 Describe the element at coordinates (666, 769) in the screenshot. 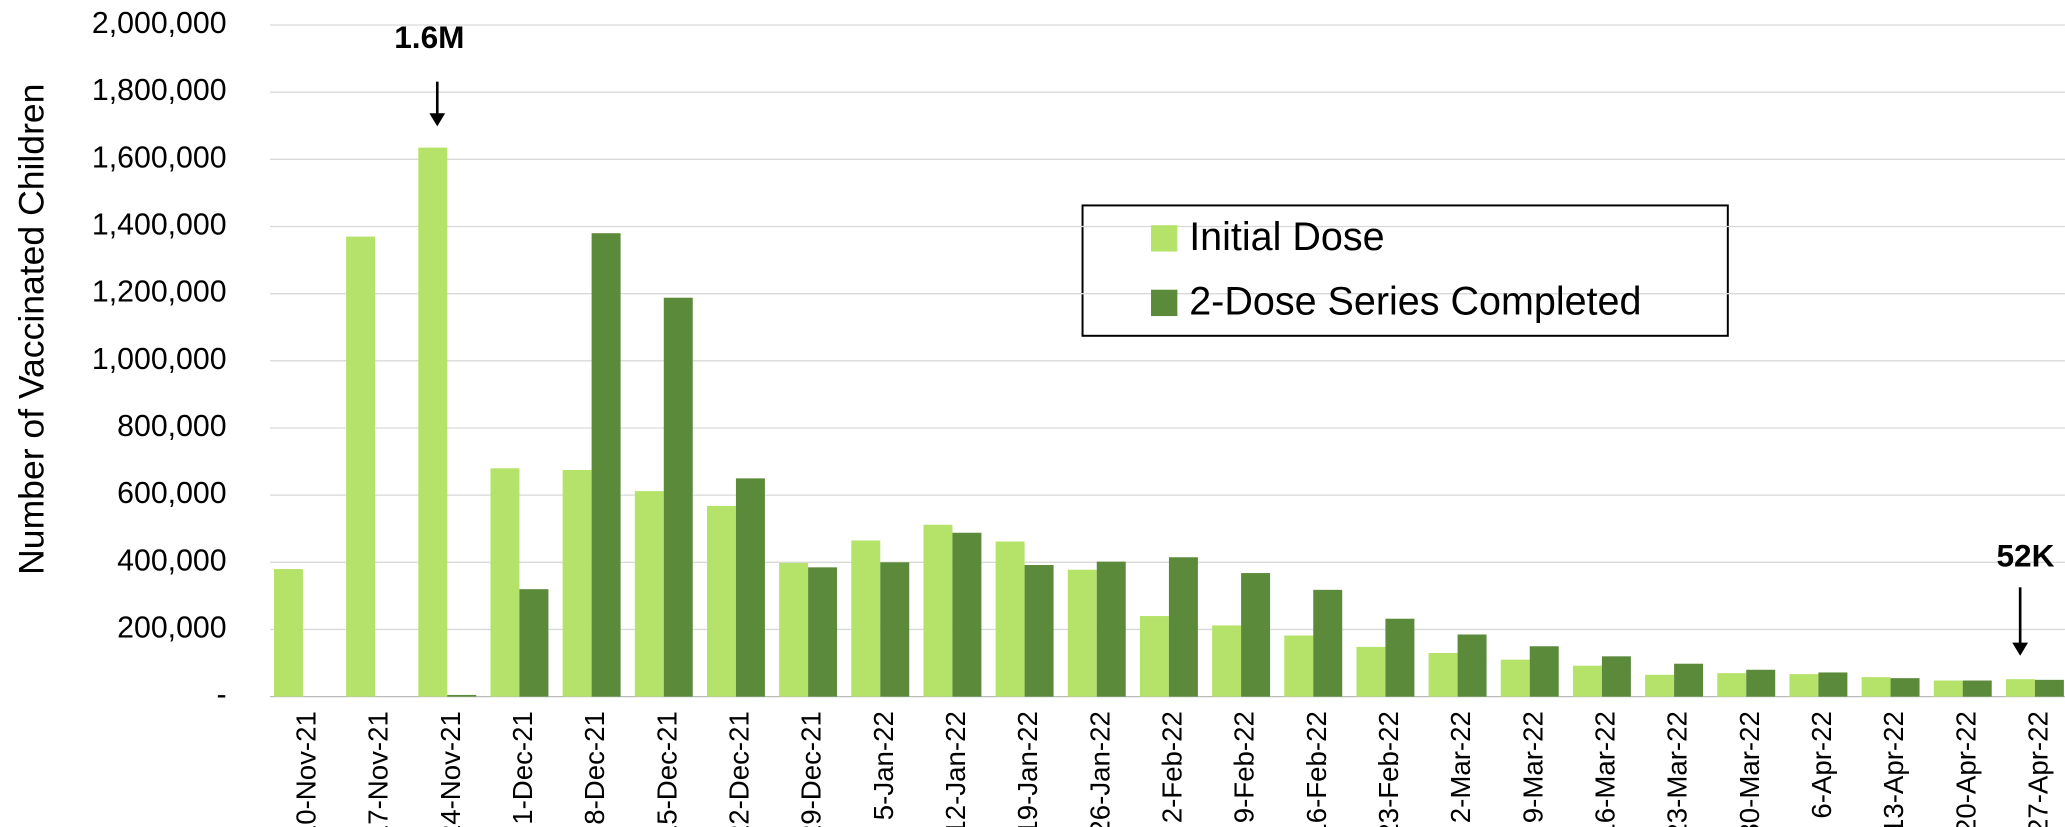

I see `x-tick-label: 15-Dec-21` at that location.